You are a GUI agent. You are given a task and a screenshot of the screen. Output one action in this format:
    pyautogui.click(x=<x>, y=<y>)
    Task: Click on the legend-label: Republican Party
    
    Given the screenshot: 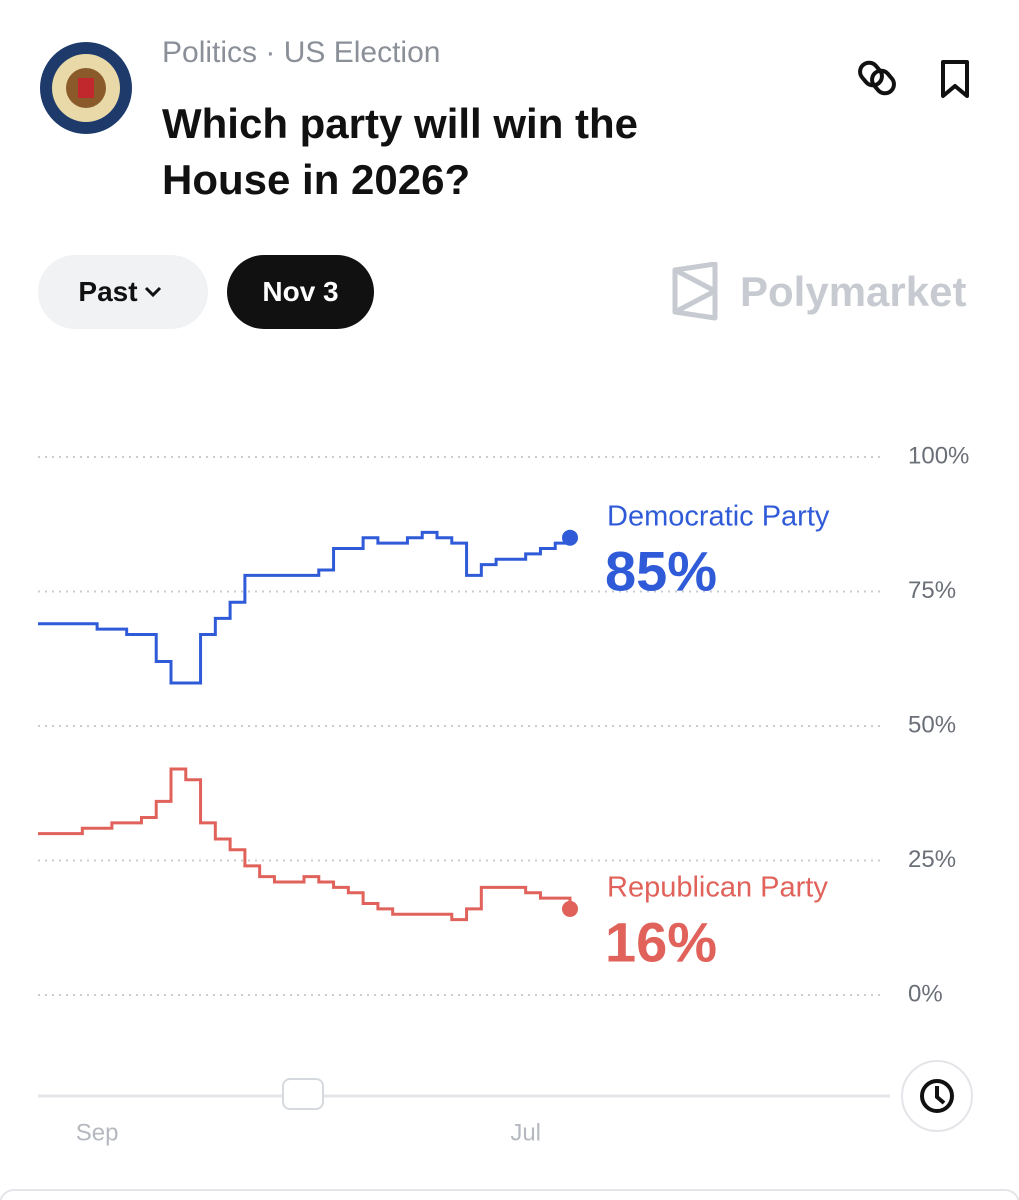 What is the action you would take?
    pyautogui.click(x=717, y=888)
    